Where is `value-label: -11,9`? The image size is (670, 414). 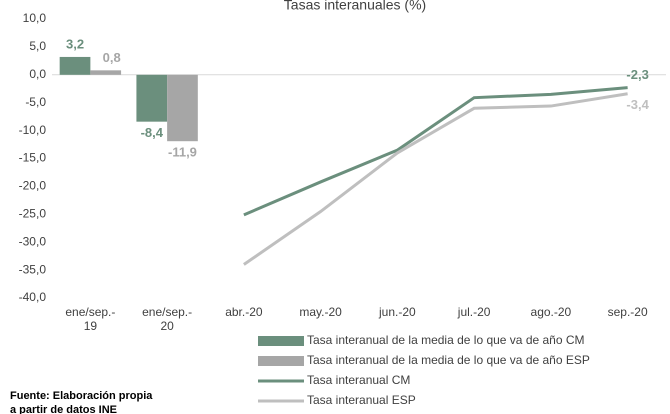 value-label: -11,9 is located at coordinates (182, 152).